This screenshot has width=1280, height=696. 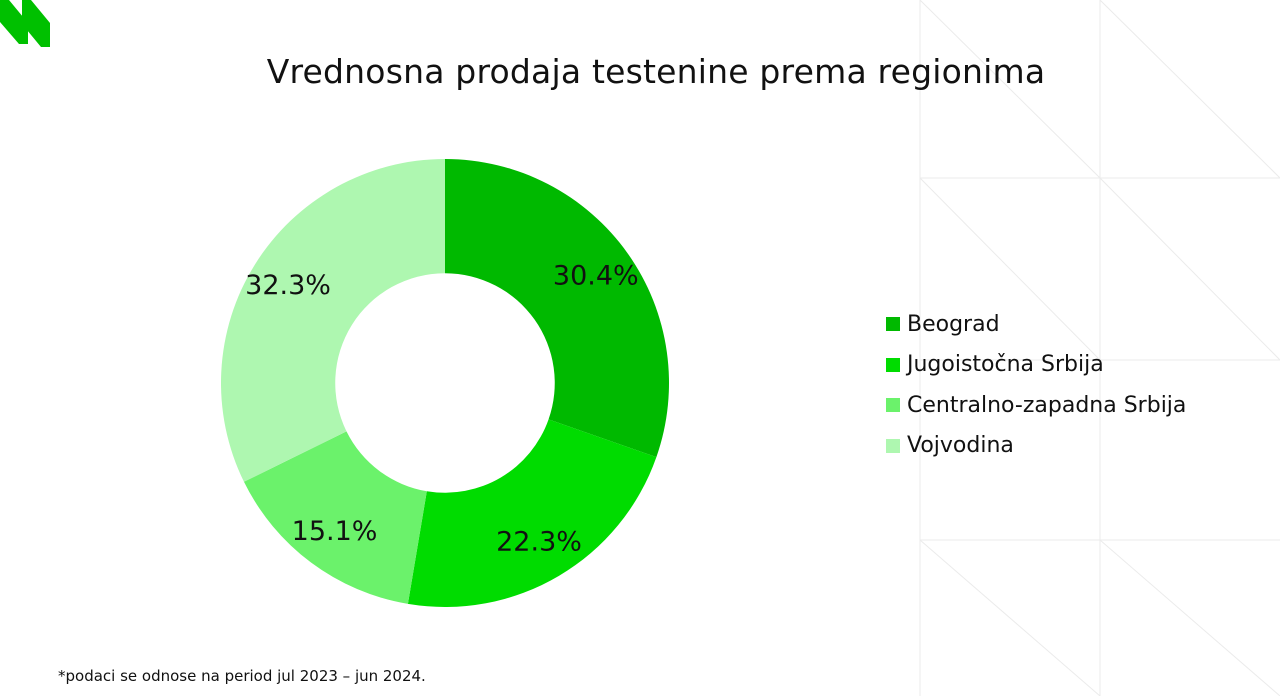 What do you see at coordinates (1005, 365) in the screenshot?
I see `legend-label: Jugoistočna Srbija` at bounding box center [1005, 365].